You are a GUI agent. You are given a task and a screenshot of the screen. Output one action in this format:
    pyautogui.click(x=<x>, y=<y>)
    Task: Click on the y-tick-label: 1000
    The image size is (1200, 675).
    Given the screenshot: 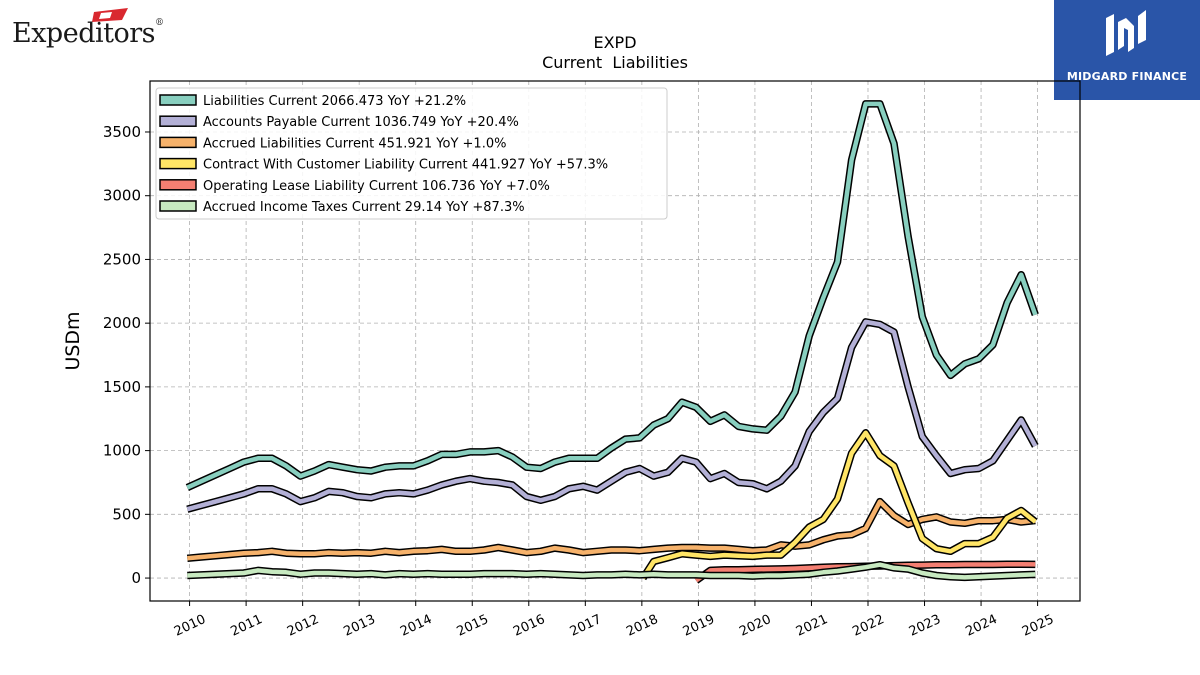 What is the action you would take?
    pyautogui.click(x=122, y=451)
    